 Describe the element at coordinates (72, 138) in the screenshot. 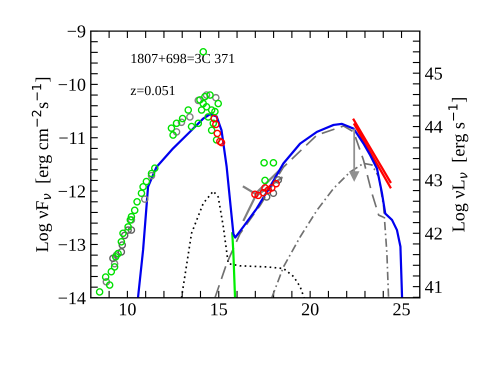

I see `y-tick-label: −11` at that location.